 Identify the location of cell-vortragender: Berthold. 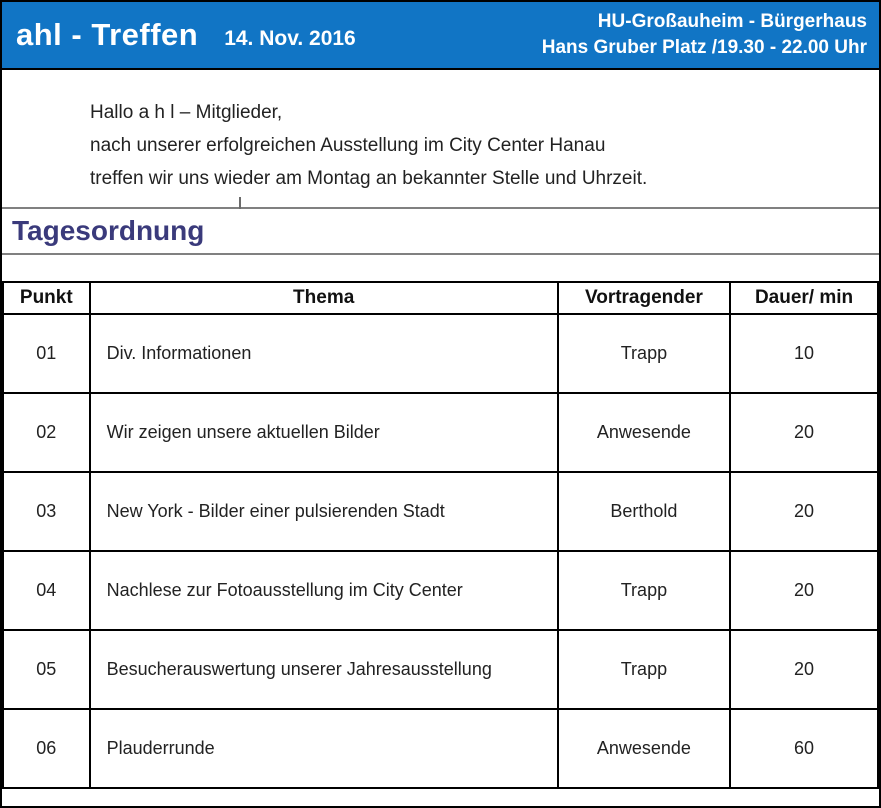
(644, 511).